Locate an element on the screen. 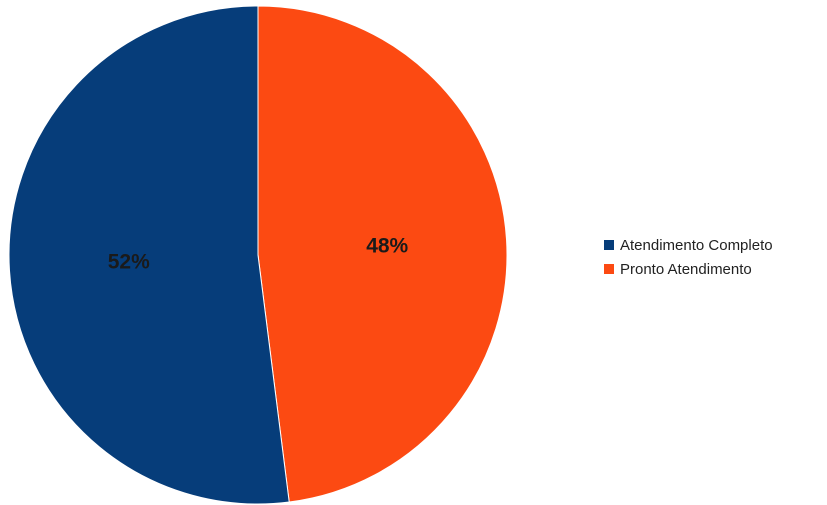  legend-label-atendimento-completo: Atendimento Completo is located at coordinates (696, 245).